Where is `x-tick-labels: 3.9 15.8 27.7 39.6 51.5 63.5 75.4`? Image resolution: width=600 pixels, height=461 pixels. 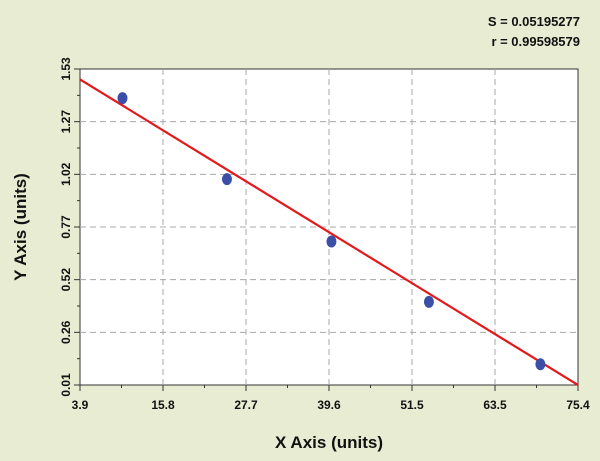 x-tick-labels: 3.9 15.8 27.7 39.6 51.5 63.5 75.4 is located at coordinates (331, 405).